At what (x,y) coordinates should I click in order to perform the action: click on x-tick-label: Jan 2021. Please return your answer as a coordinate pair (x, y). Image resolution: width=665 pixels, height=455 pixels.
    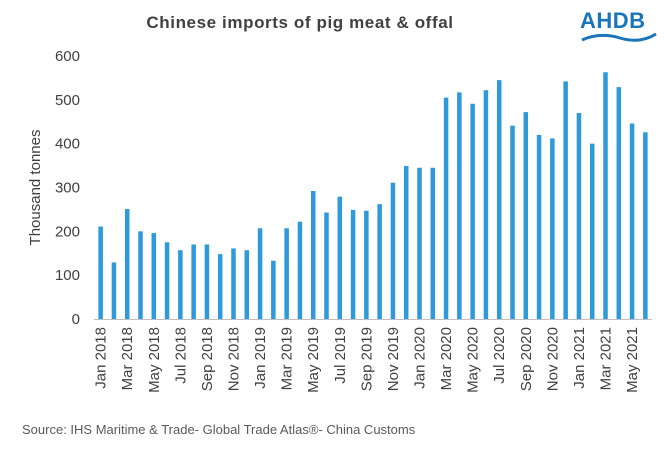
    Looking at the image, I should click on (579, 358).